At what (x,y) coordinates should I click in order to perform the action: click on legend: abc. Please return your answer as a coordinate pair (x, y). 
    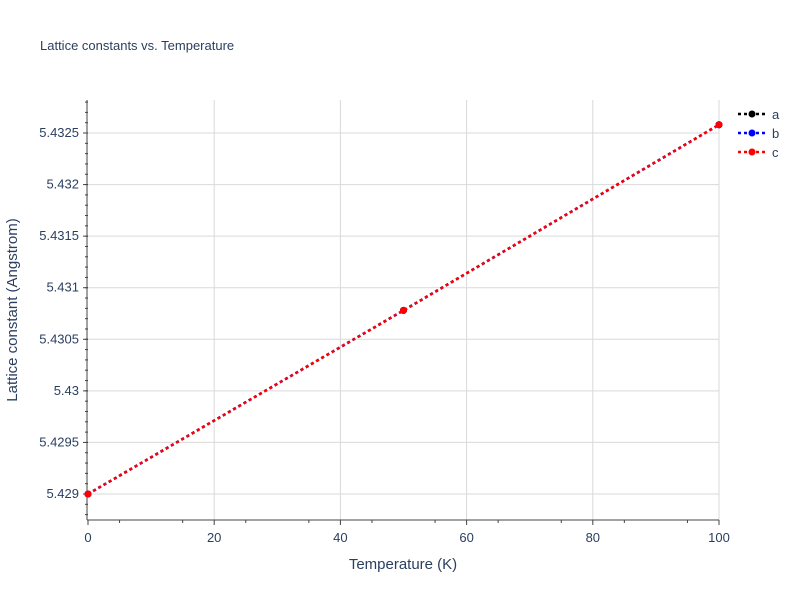
    Looking at the image, I should click on (759, 133).